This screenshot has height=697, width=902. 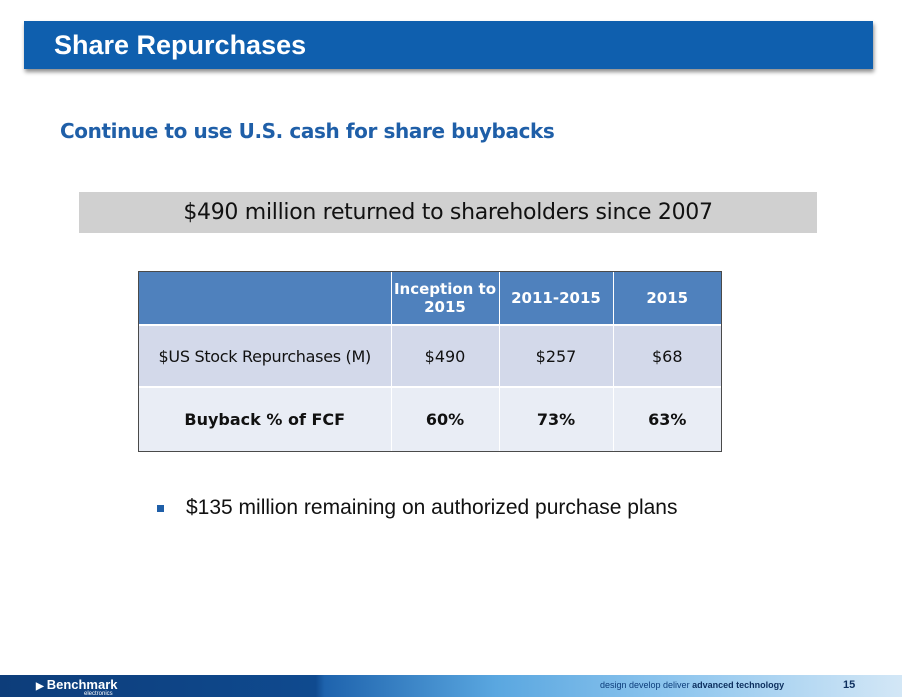 What do you see at coordinates (40, 686) in the screenshot?
I see `play-arrow-icon: ▶` at bounding box center [40, 686].